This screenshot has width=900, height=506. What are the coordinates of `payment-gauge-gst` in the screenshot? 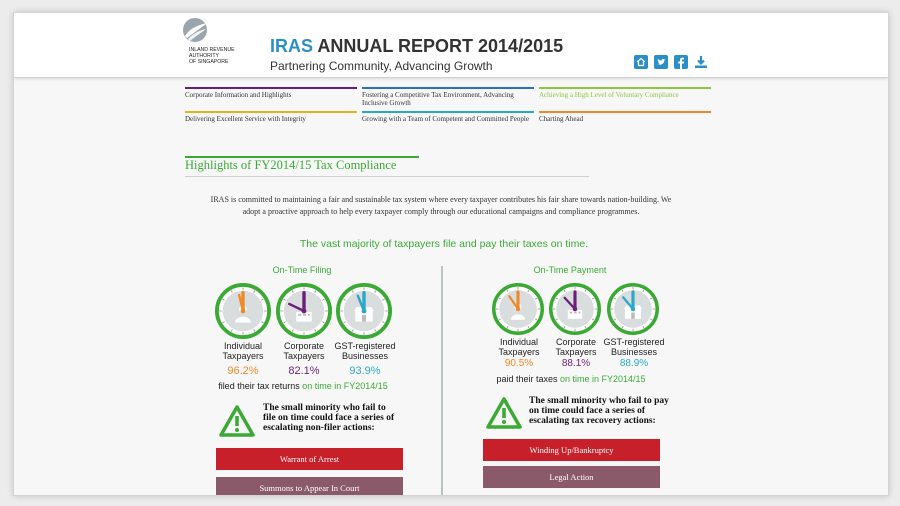 It's located at (633, 309).